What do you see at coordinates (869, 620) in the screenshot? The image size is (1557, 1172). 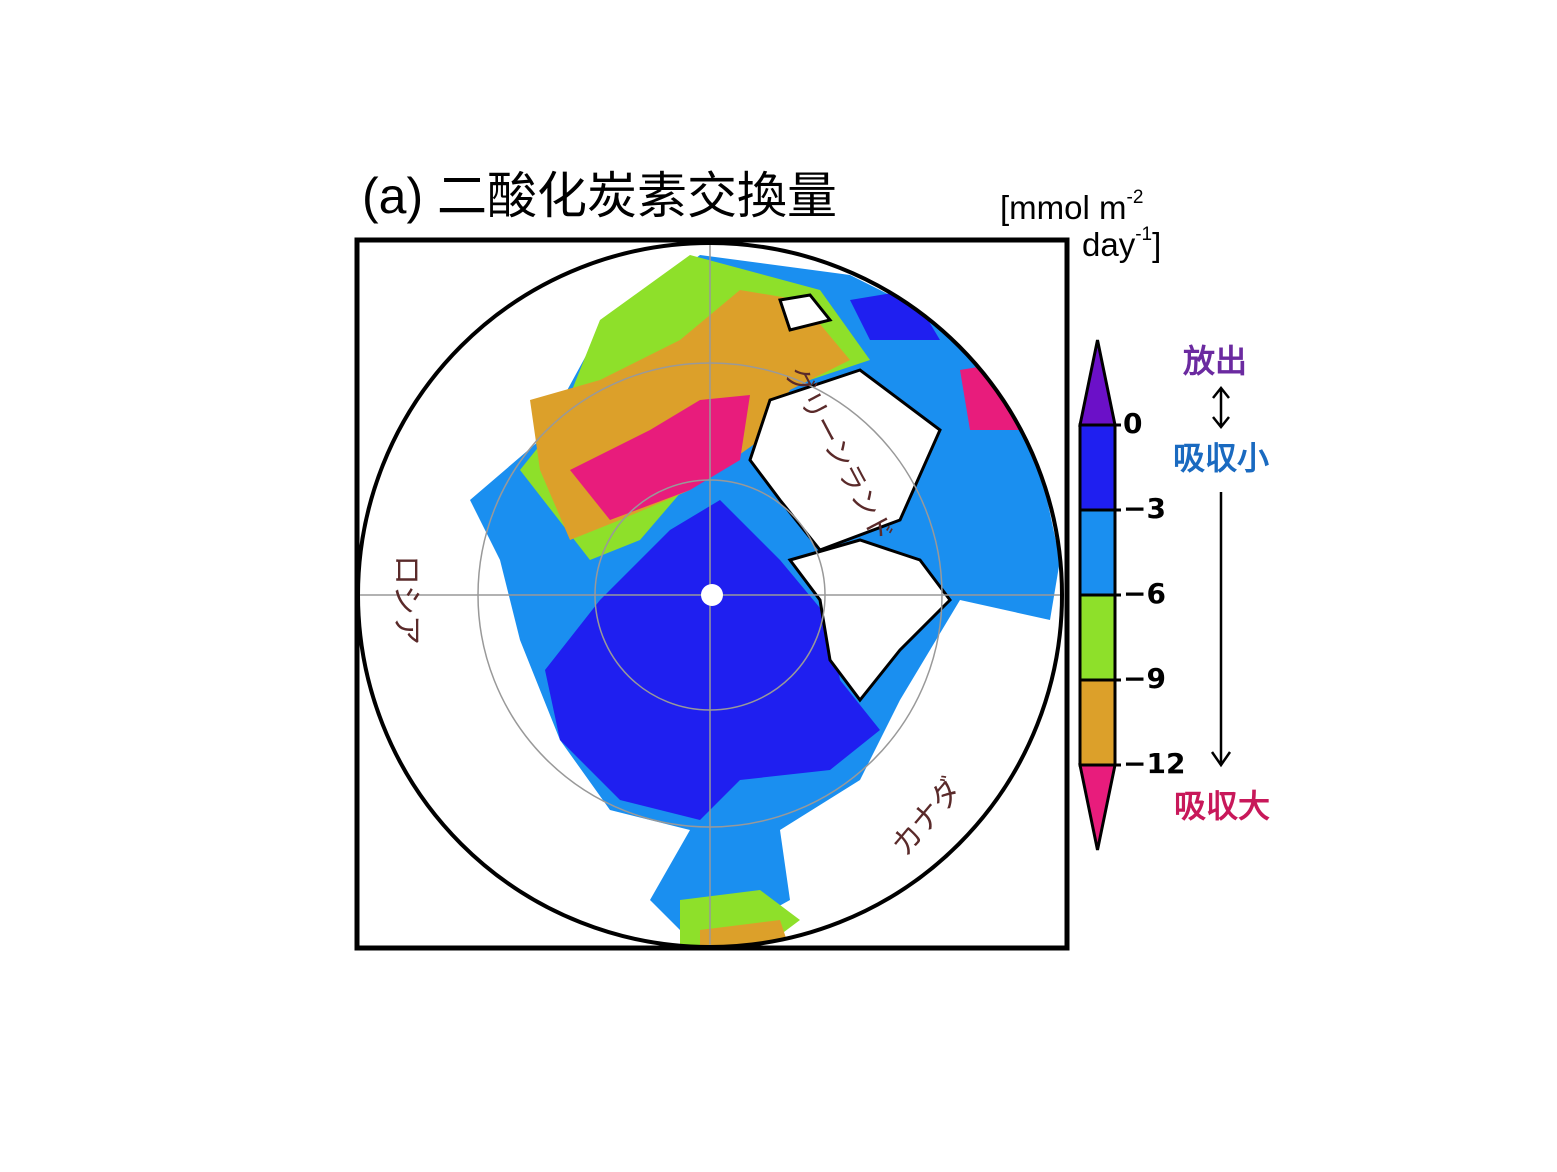 I see `canadian-archipelago` at bounding box center [869, 620].